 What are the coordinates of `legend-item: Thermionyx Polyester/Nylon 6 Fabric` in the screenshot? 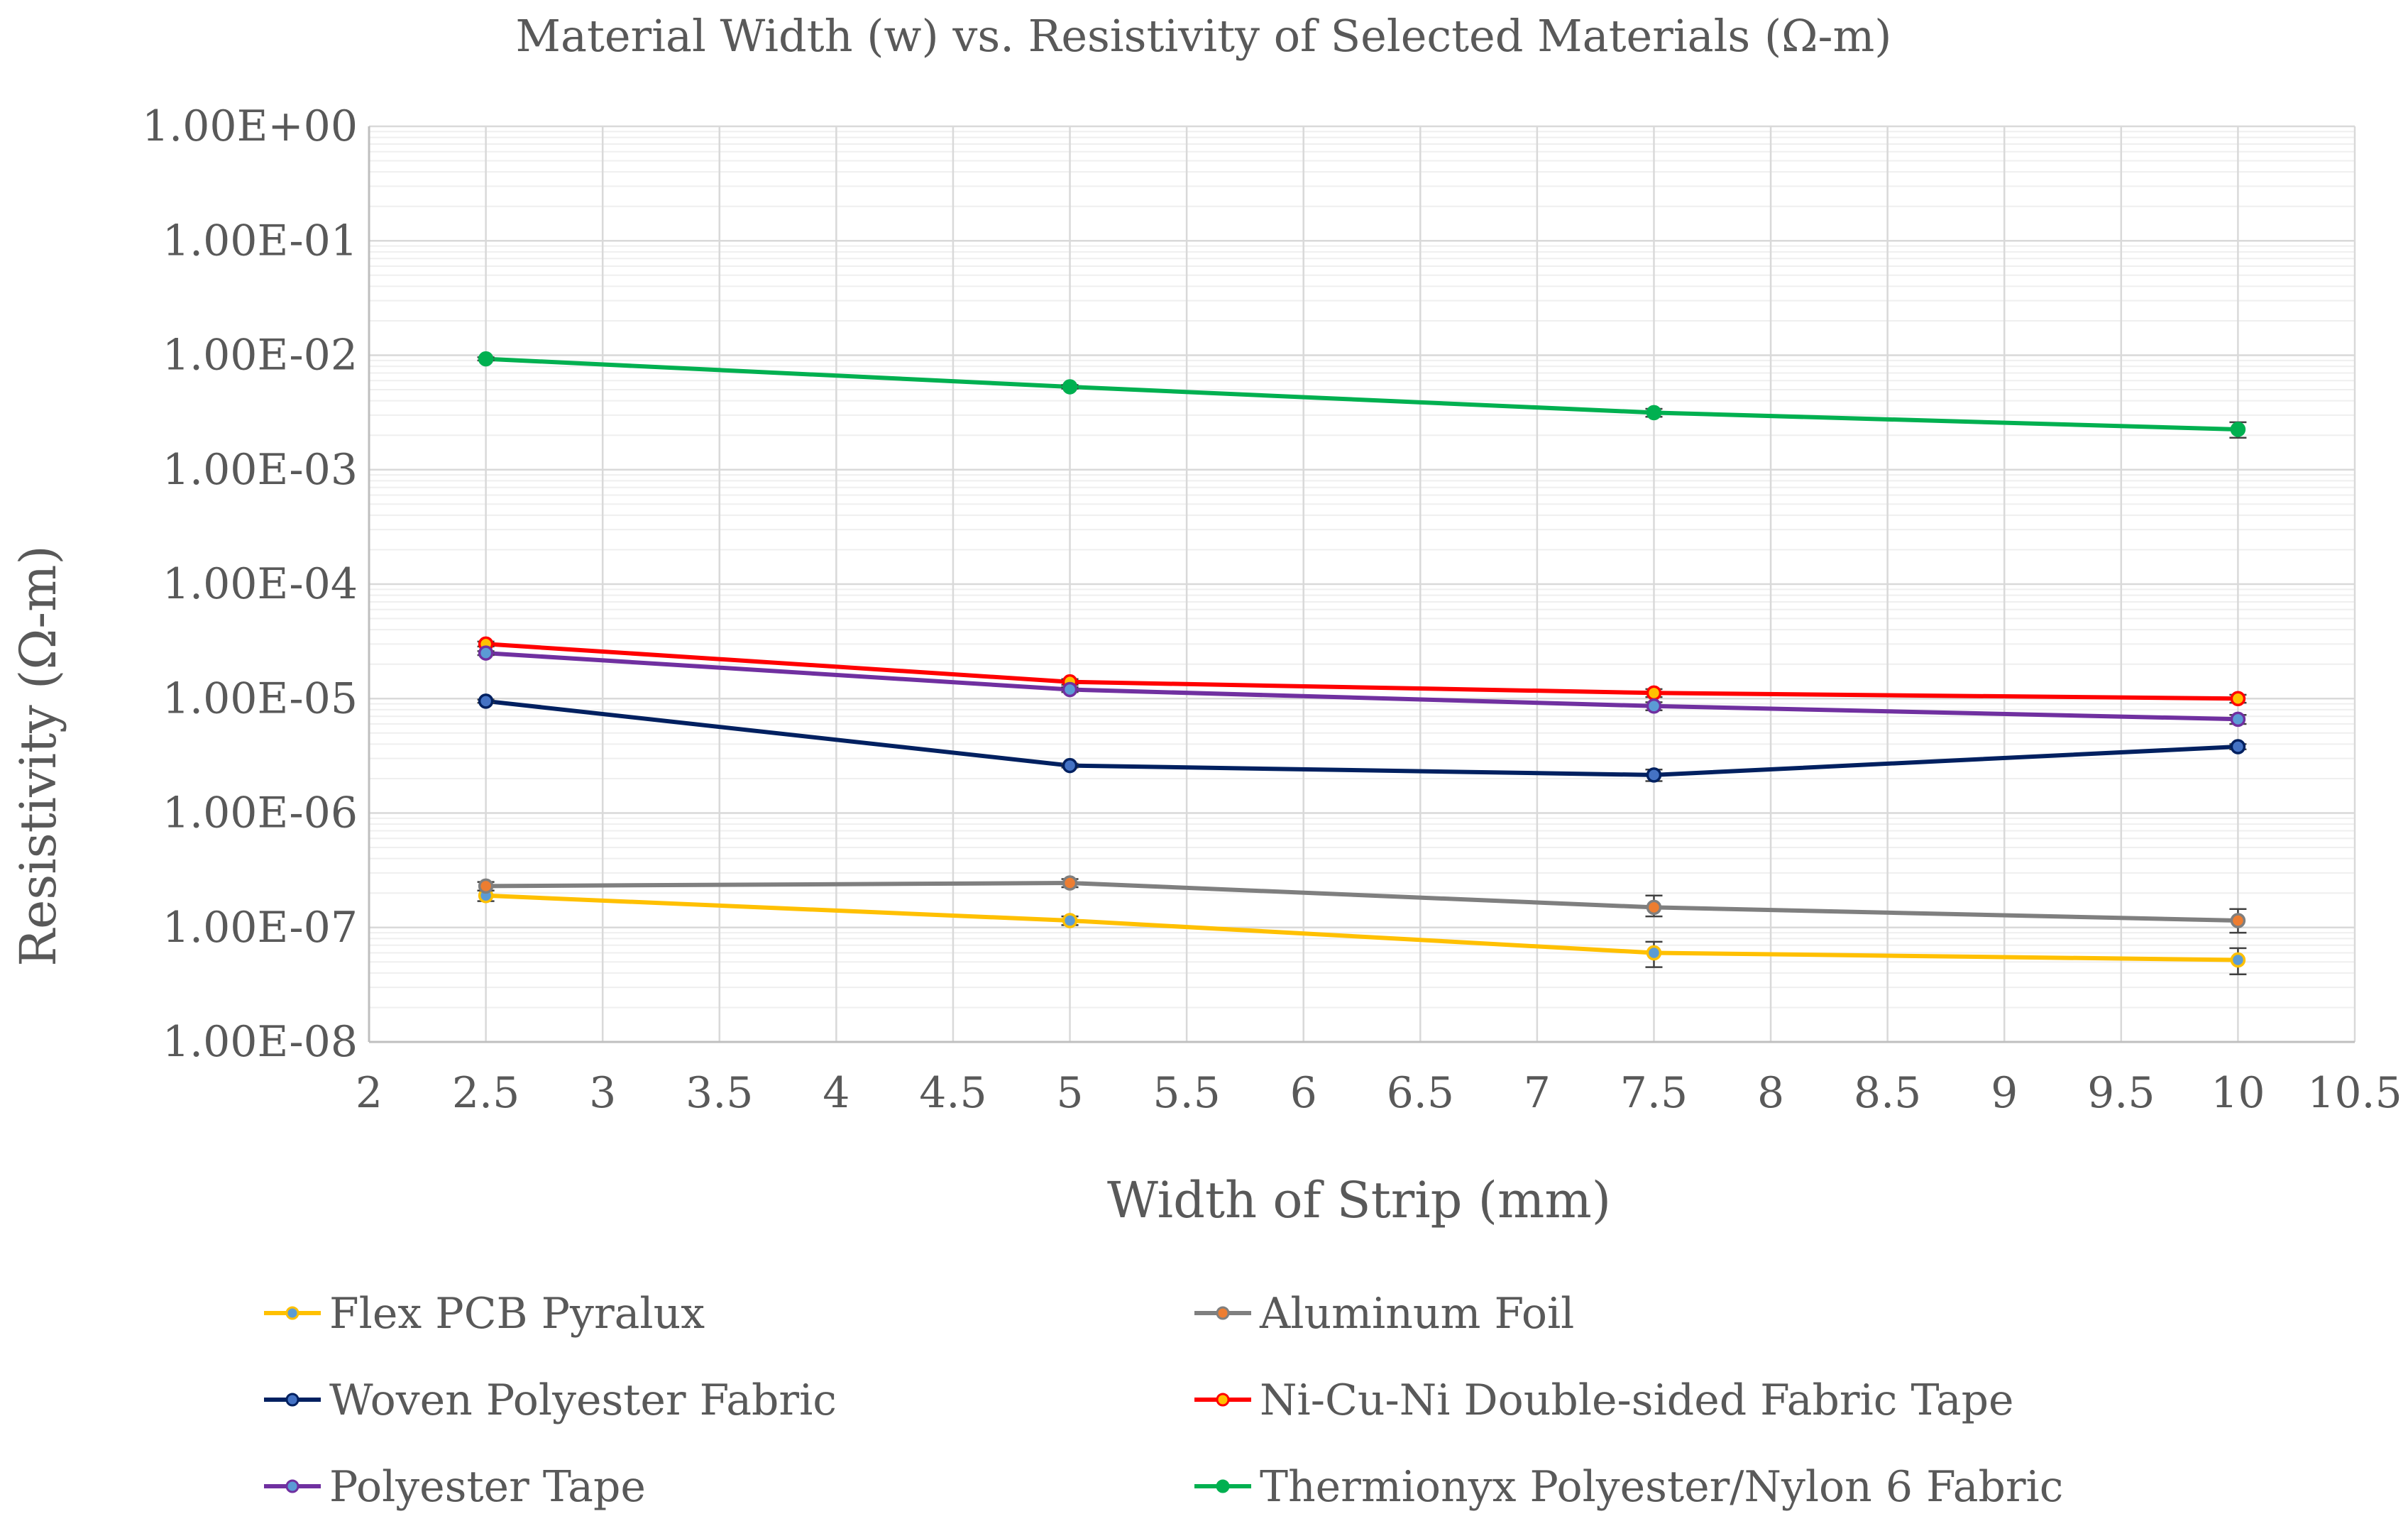 It's located at (1629, 1487).